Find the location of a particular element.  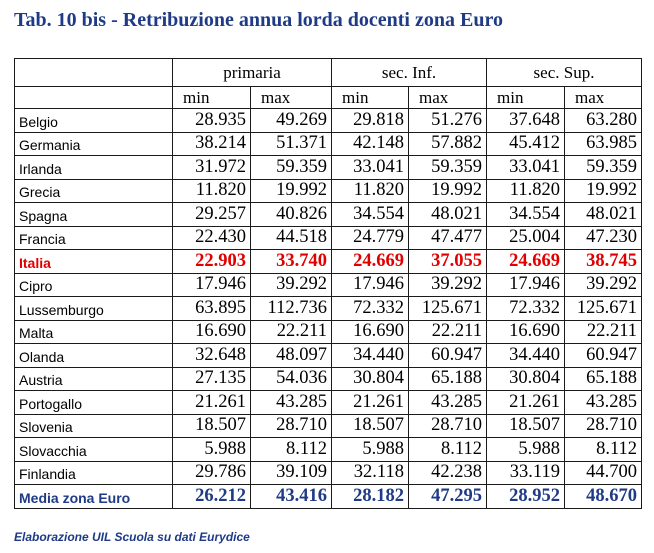

country-cell: Austria is located at coordinates (93, 378).